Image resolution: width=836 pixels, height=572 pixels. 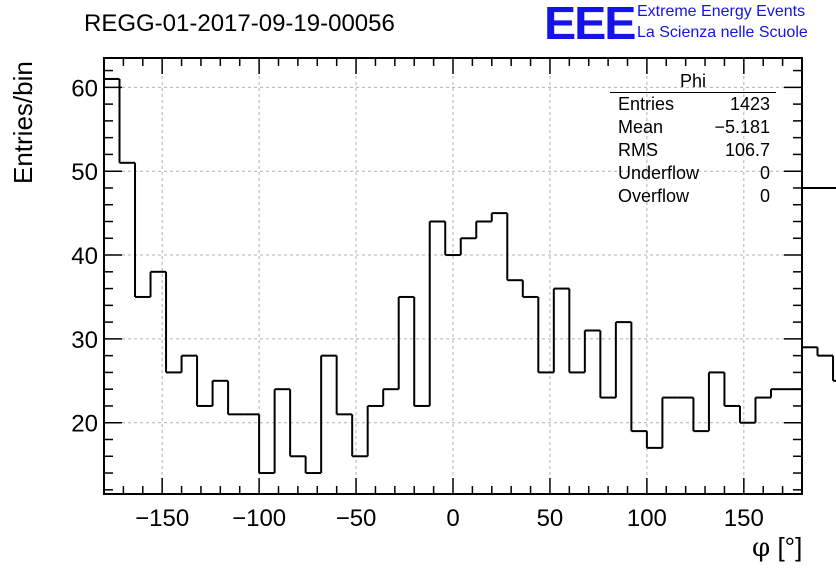 What do you see at coordinates (693, 81) in the screenshot?
I see `stats-title: Phi` at bounding box center [693, 81].